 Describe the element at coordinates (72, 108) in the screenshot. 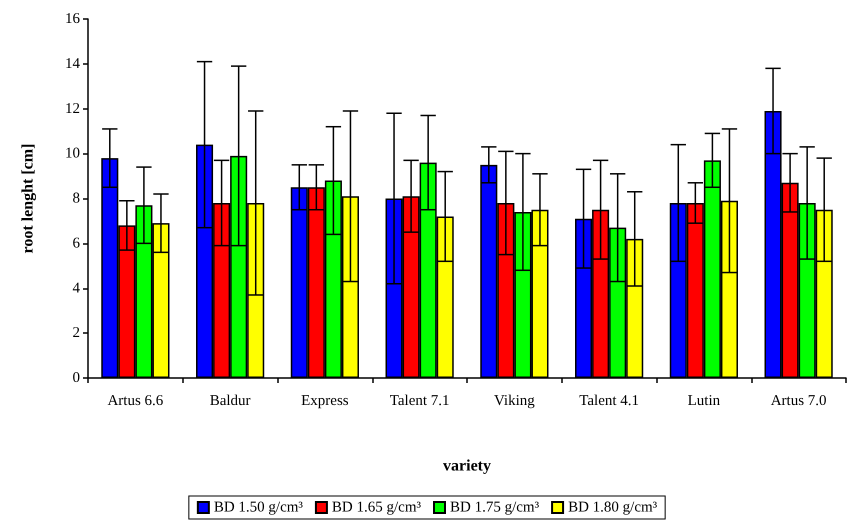

I see `y-tick-label: 12` at that location.